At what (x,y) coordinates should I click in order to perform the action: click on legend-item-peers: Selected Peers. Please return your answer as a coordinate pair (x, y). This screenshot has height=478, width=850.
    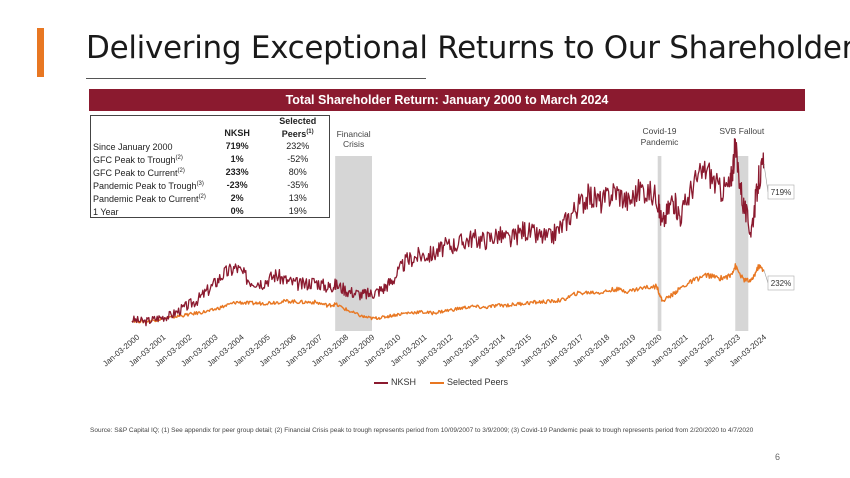
    Looking at the image, I should click on (469, 382).